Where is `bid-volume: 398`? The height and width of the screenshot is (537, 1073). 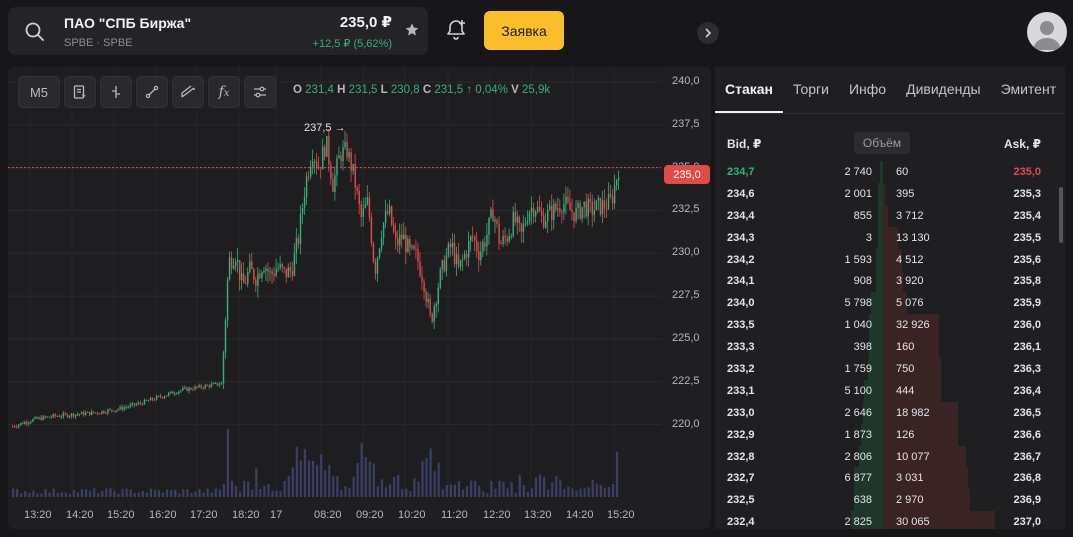 bid-volume: 398 is located at coordinates (862, 347).